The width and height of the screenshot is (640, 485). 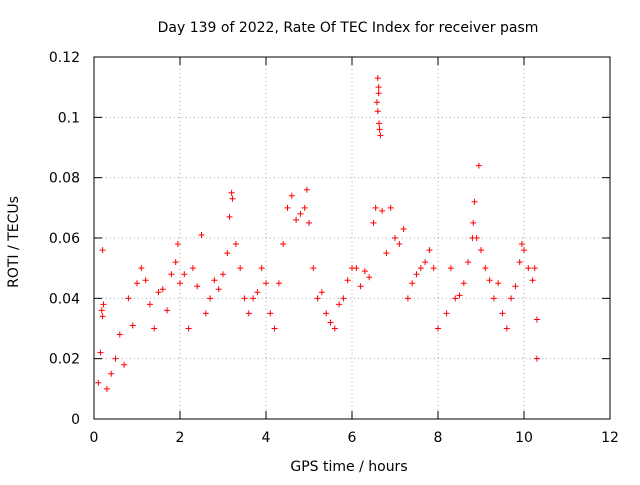 What do you see at coordinates (352, 438) in the screenshot?
I see `x-tick-label: 6` at bounding box center [352, 438].